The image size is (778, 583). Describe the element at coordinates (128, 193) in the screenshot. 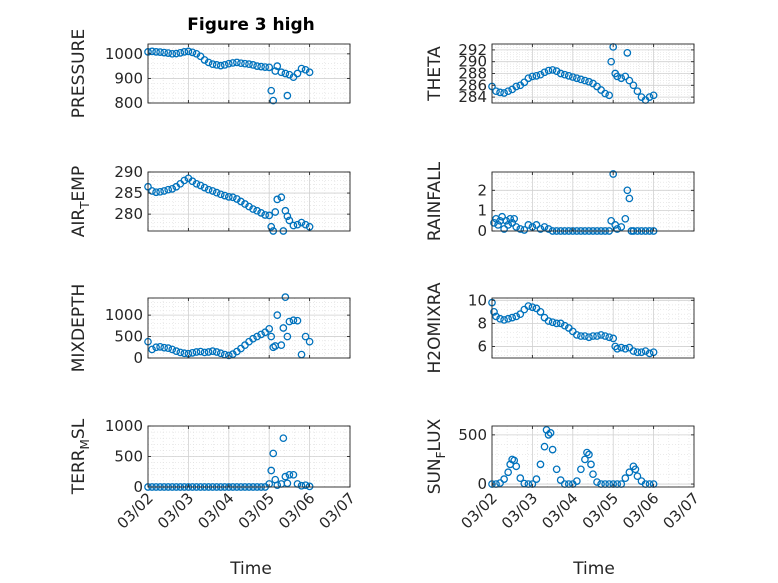

I see `y-tick-label: 285` at that location.